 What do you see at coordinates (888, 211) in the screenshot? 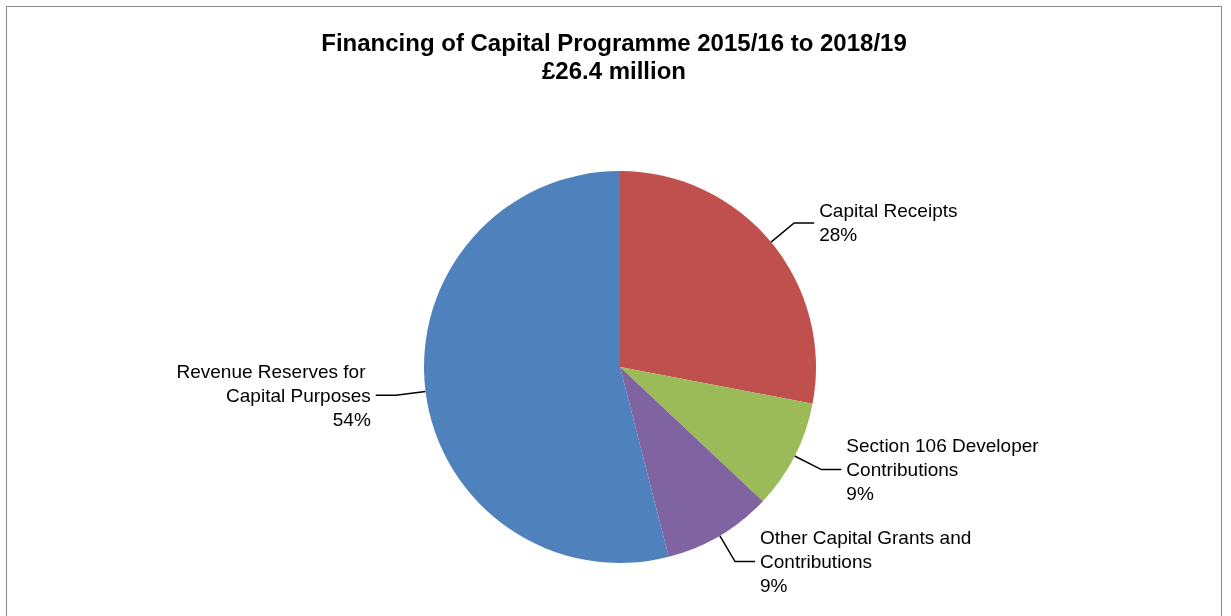
I see `slice-label: Capital Receipts` at bounding box center [888, 211].